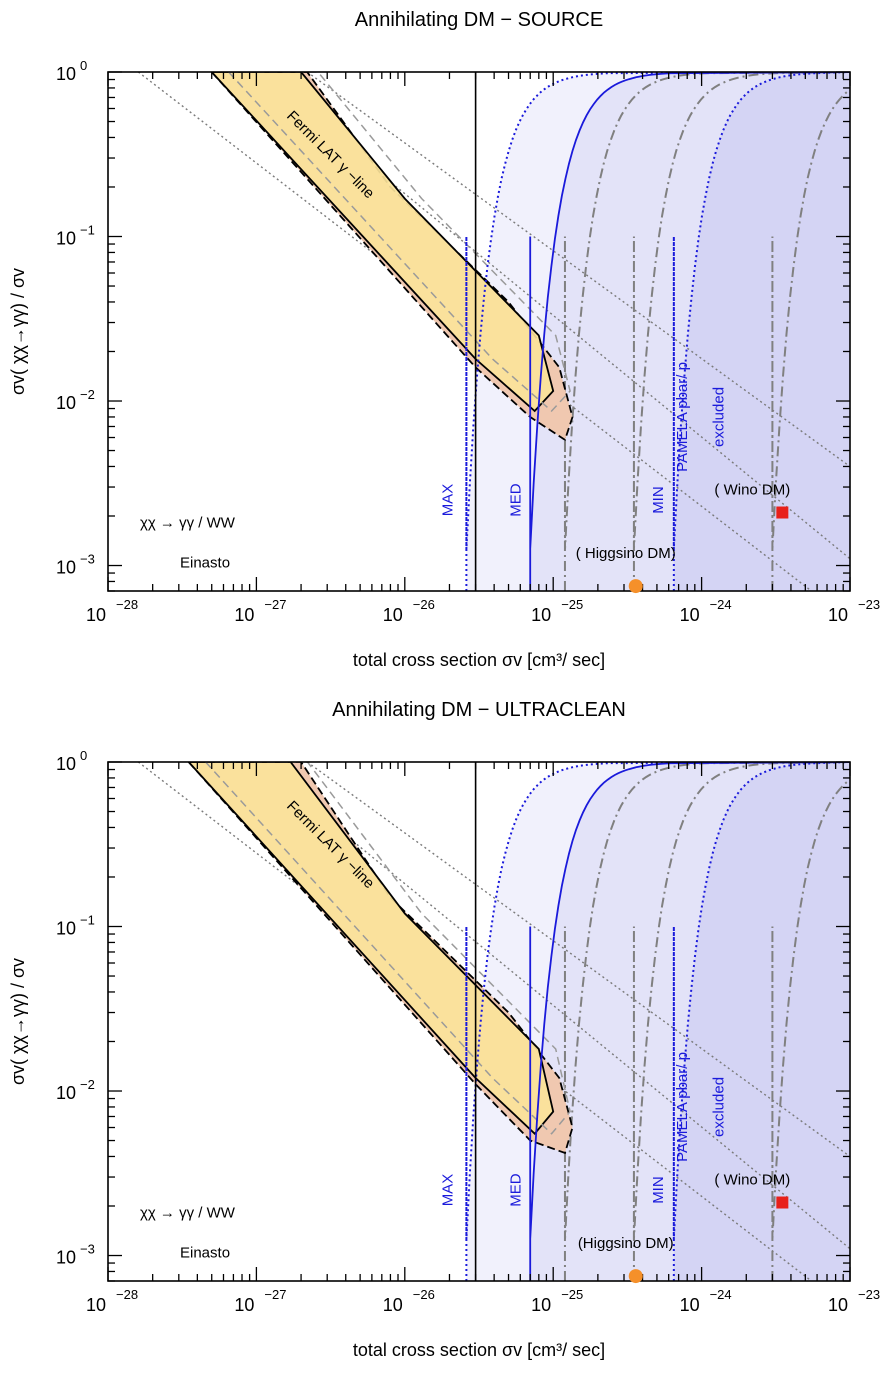  Describe the element at coordinates (626, 553) in the screenshot. I see `higgsino-label: ( Higgsino DM)` at that location.